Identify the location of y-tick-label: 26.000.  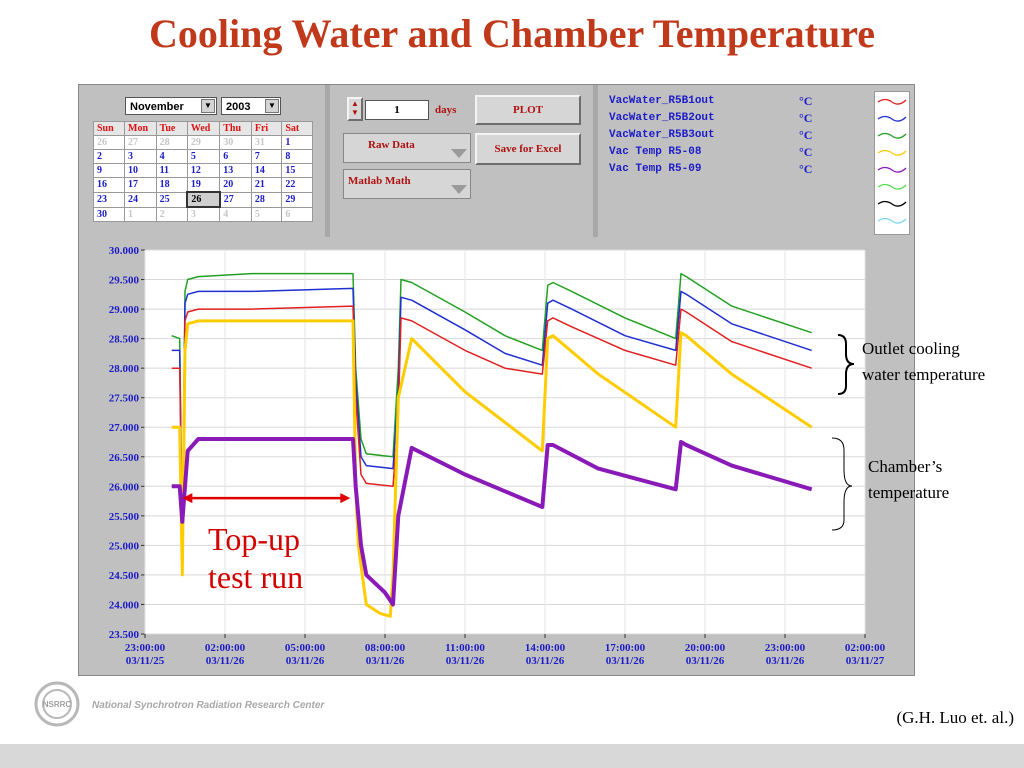
(124, 487).